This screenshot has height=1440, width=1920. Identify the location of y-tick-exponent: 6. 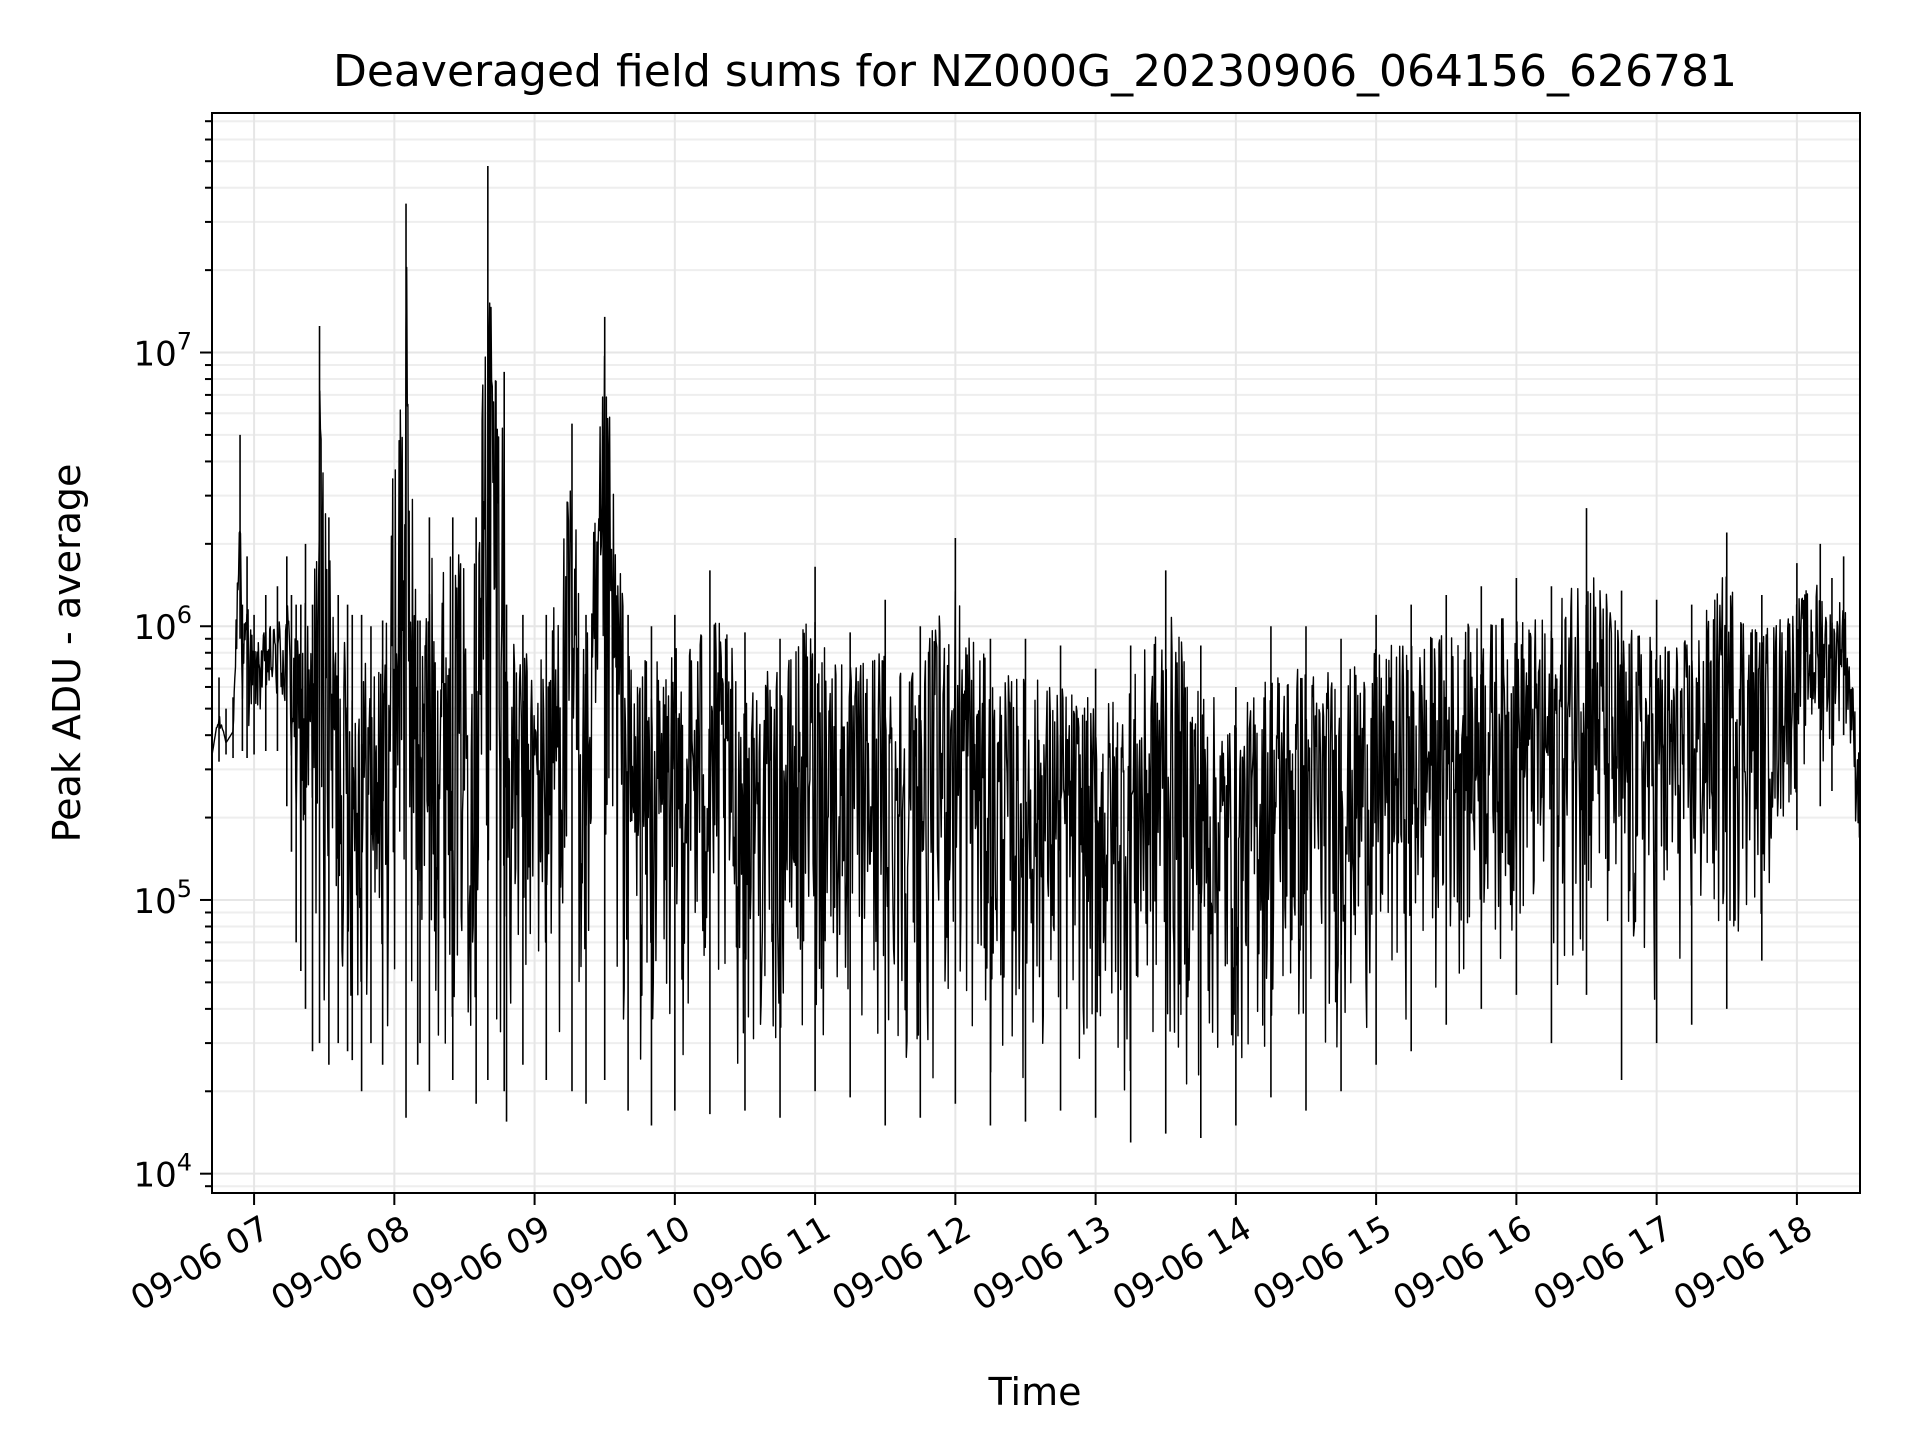
(184, 615).